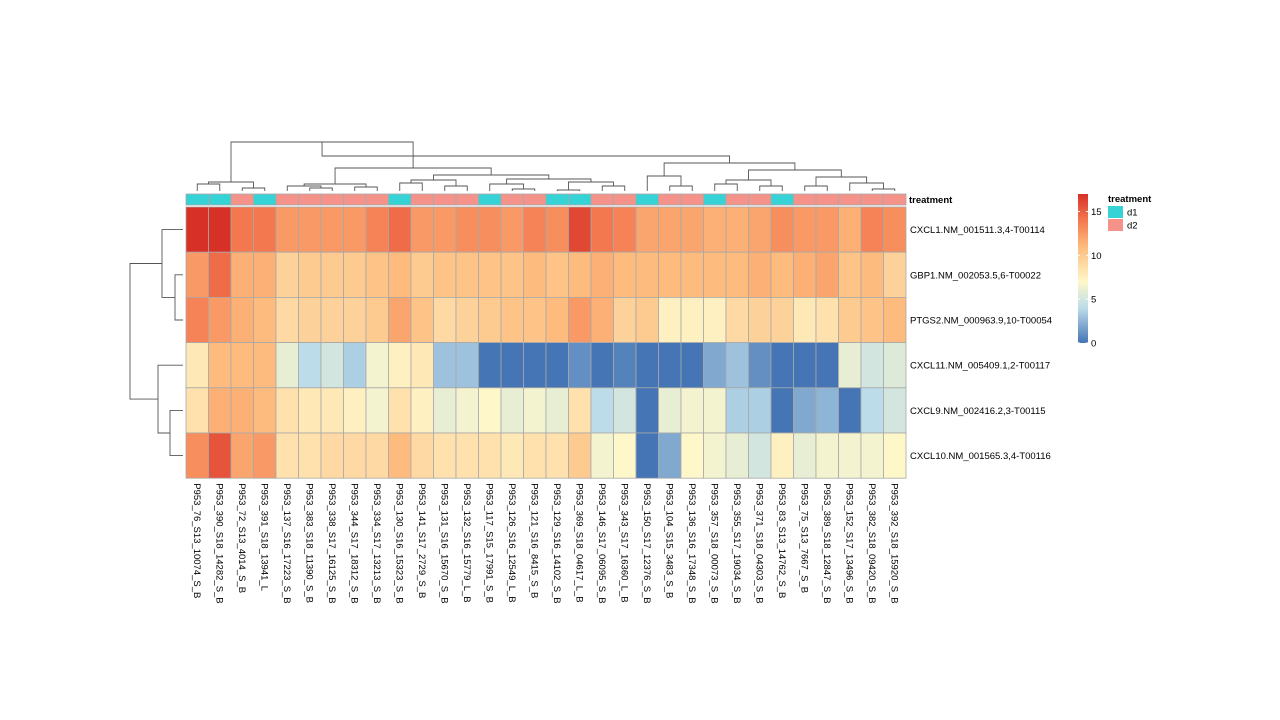 This screenshot has width=1280, height=720. I want to click on column-label: P953_344_S17_18312_S_B, so click(354, 543).